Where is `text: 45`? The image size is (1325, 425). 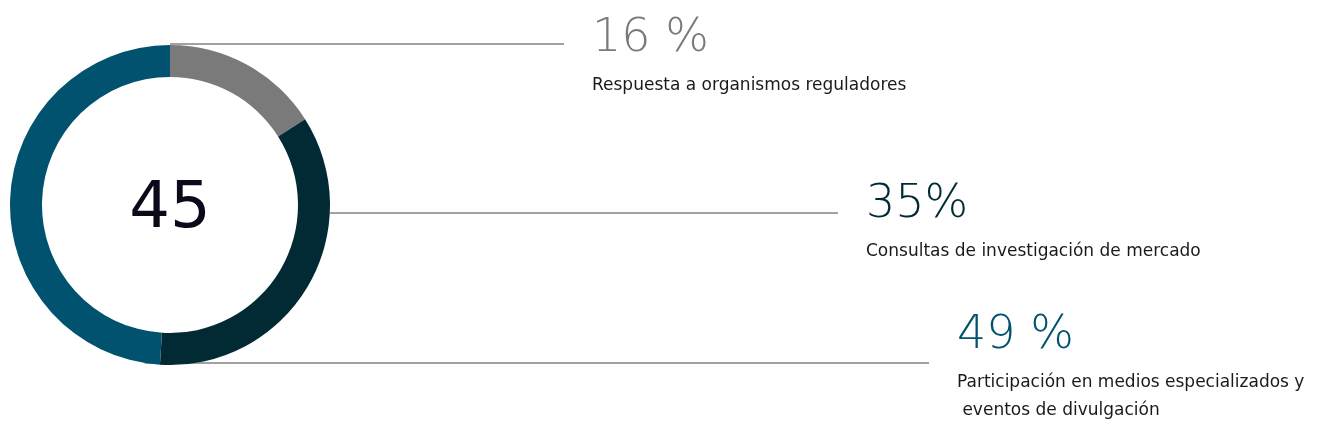
text: 45 is located at coordinates (170, 205).